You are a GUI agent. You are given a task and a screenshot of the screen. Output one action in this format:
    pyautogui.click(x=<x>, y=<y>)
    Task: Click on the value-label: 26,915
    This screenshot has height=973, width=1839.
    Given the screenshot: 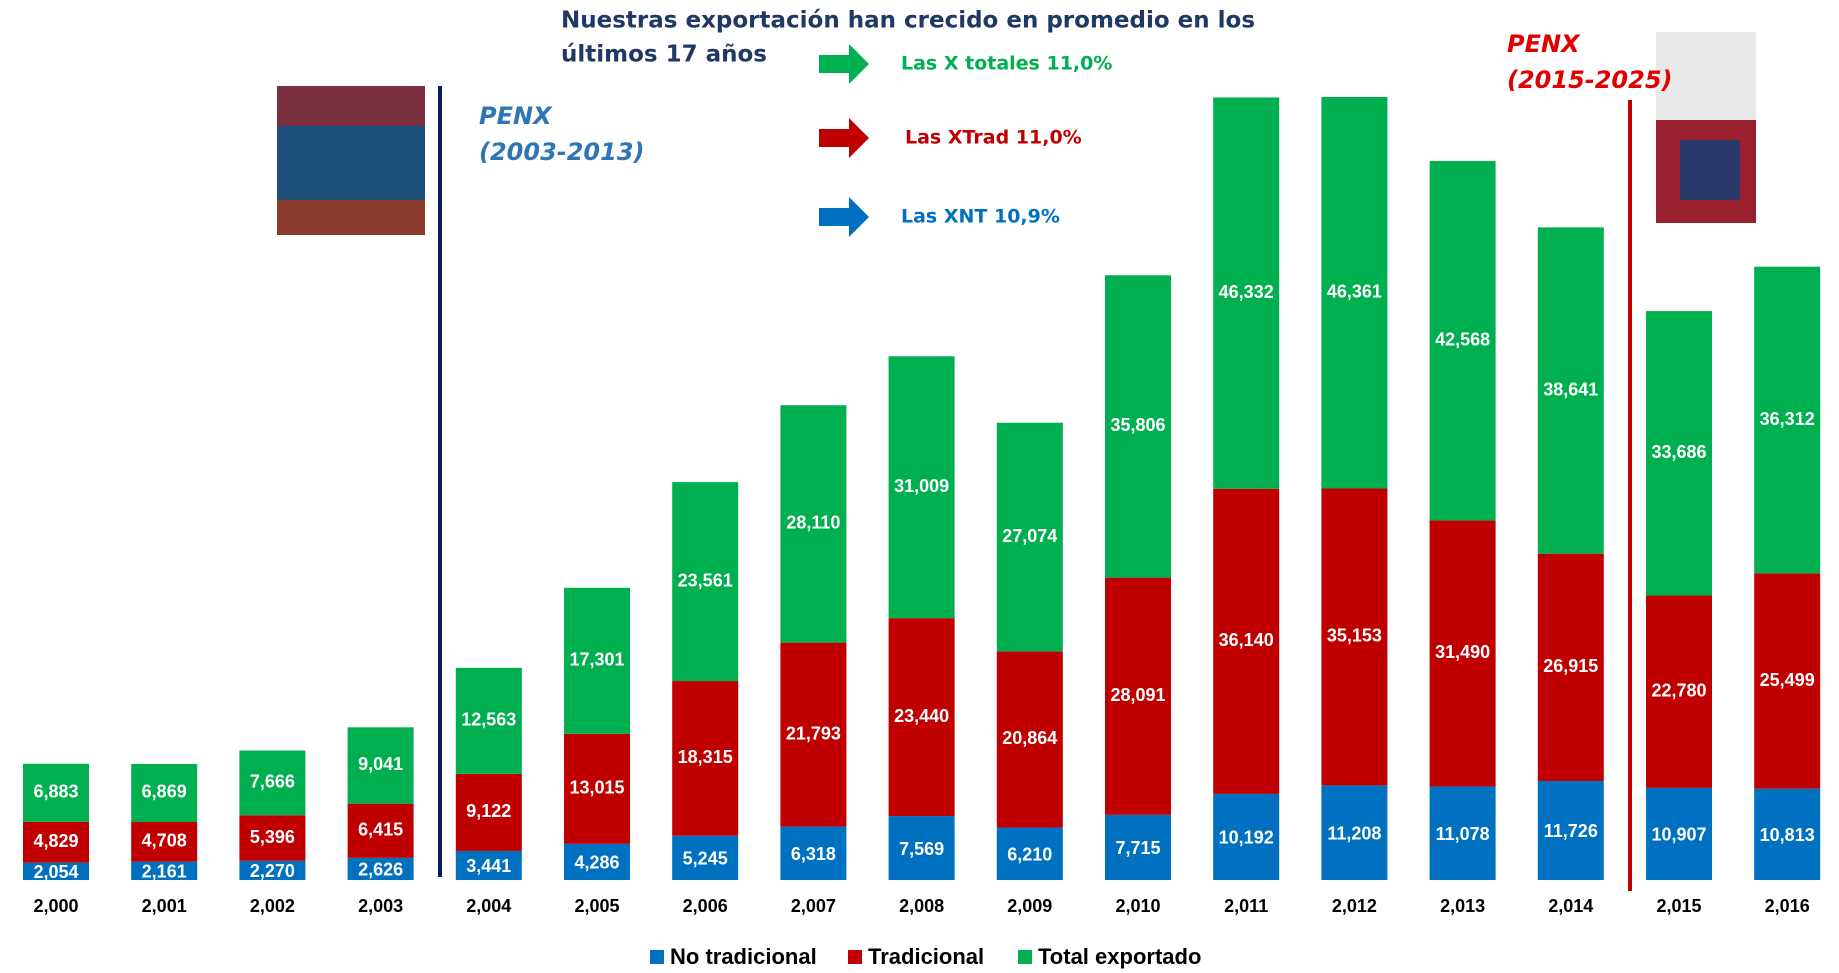 What is the action you would take?
    pyautogui.click(x=1570, y=666)
    